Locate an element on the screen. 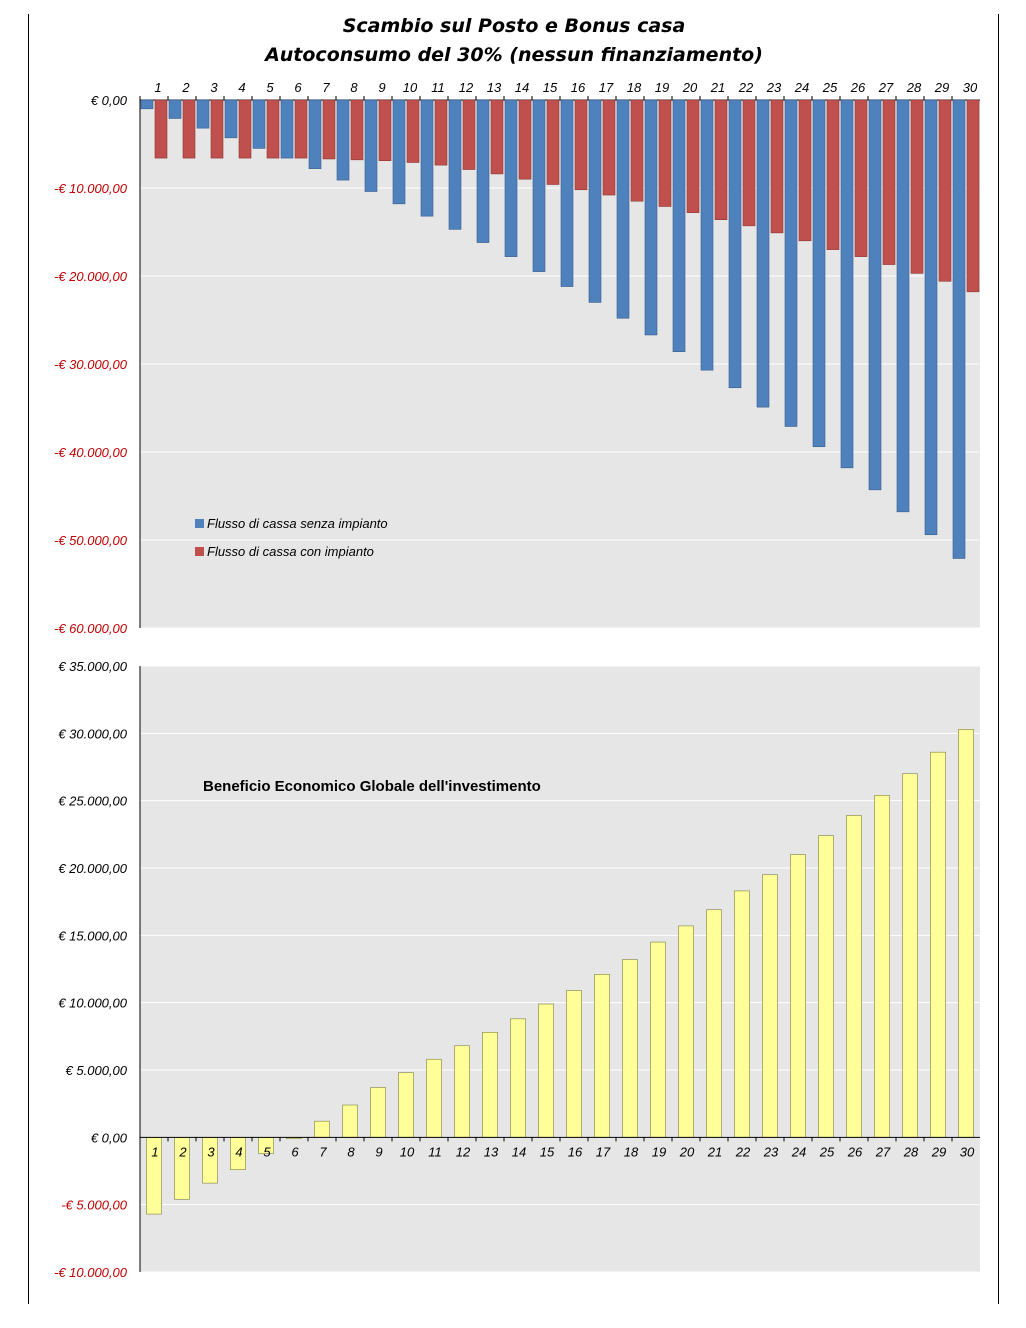 This screenshot has height=1328, width=1026. page-border-right is located at coordinates (998, 659).